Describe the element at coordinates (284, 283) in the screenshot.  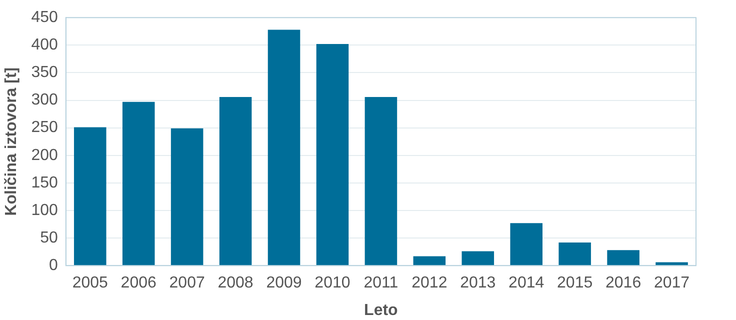
I see `x-tick-label: 2009` at that location.